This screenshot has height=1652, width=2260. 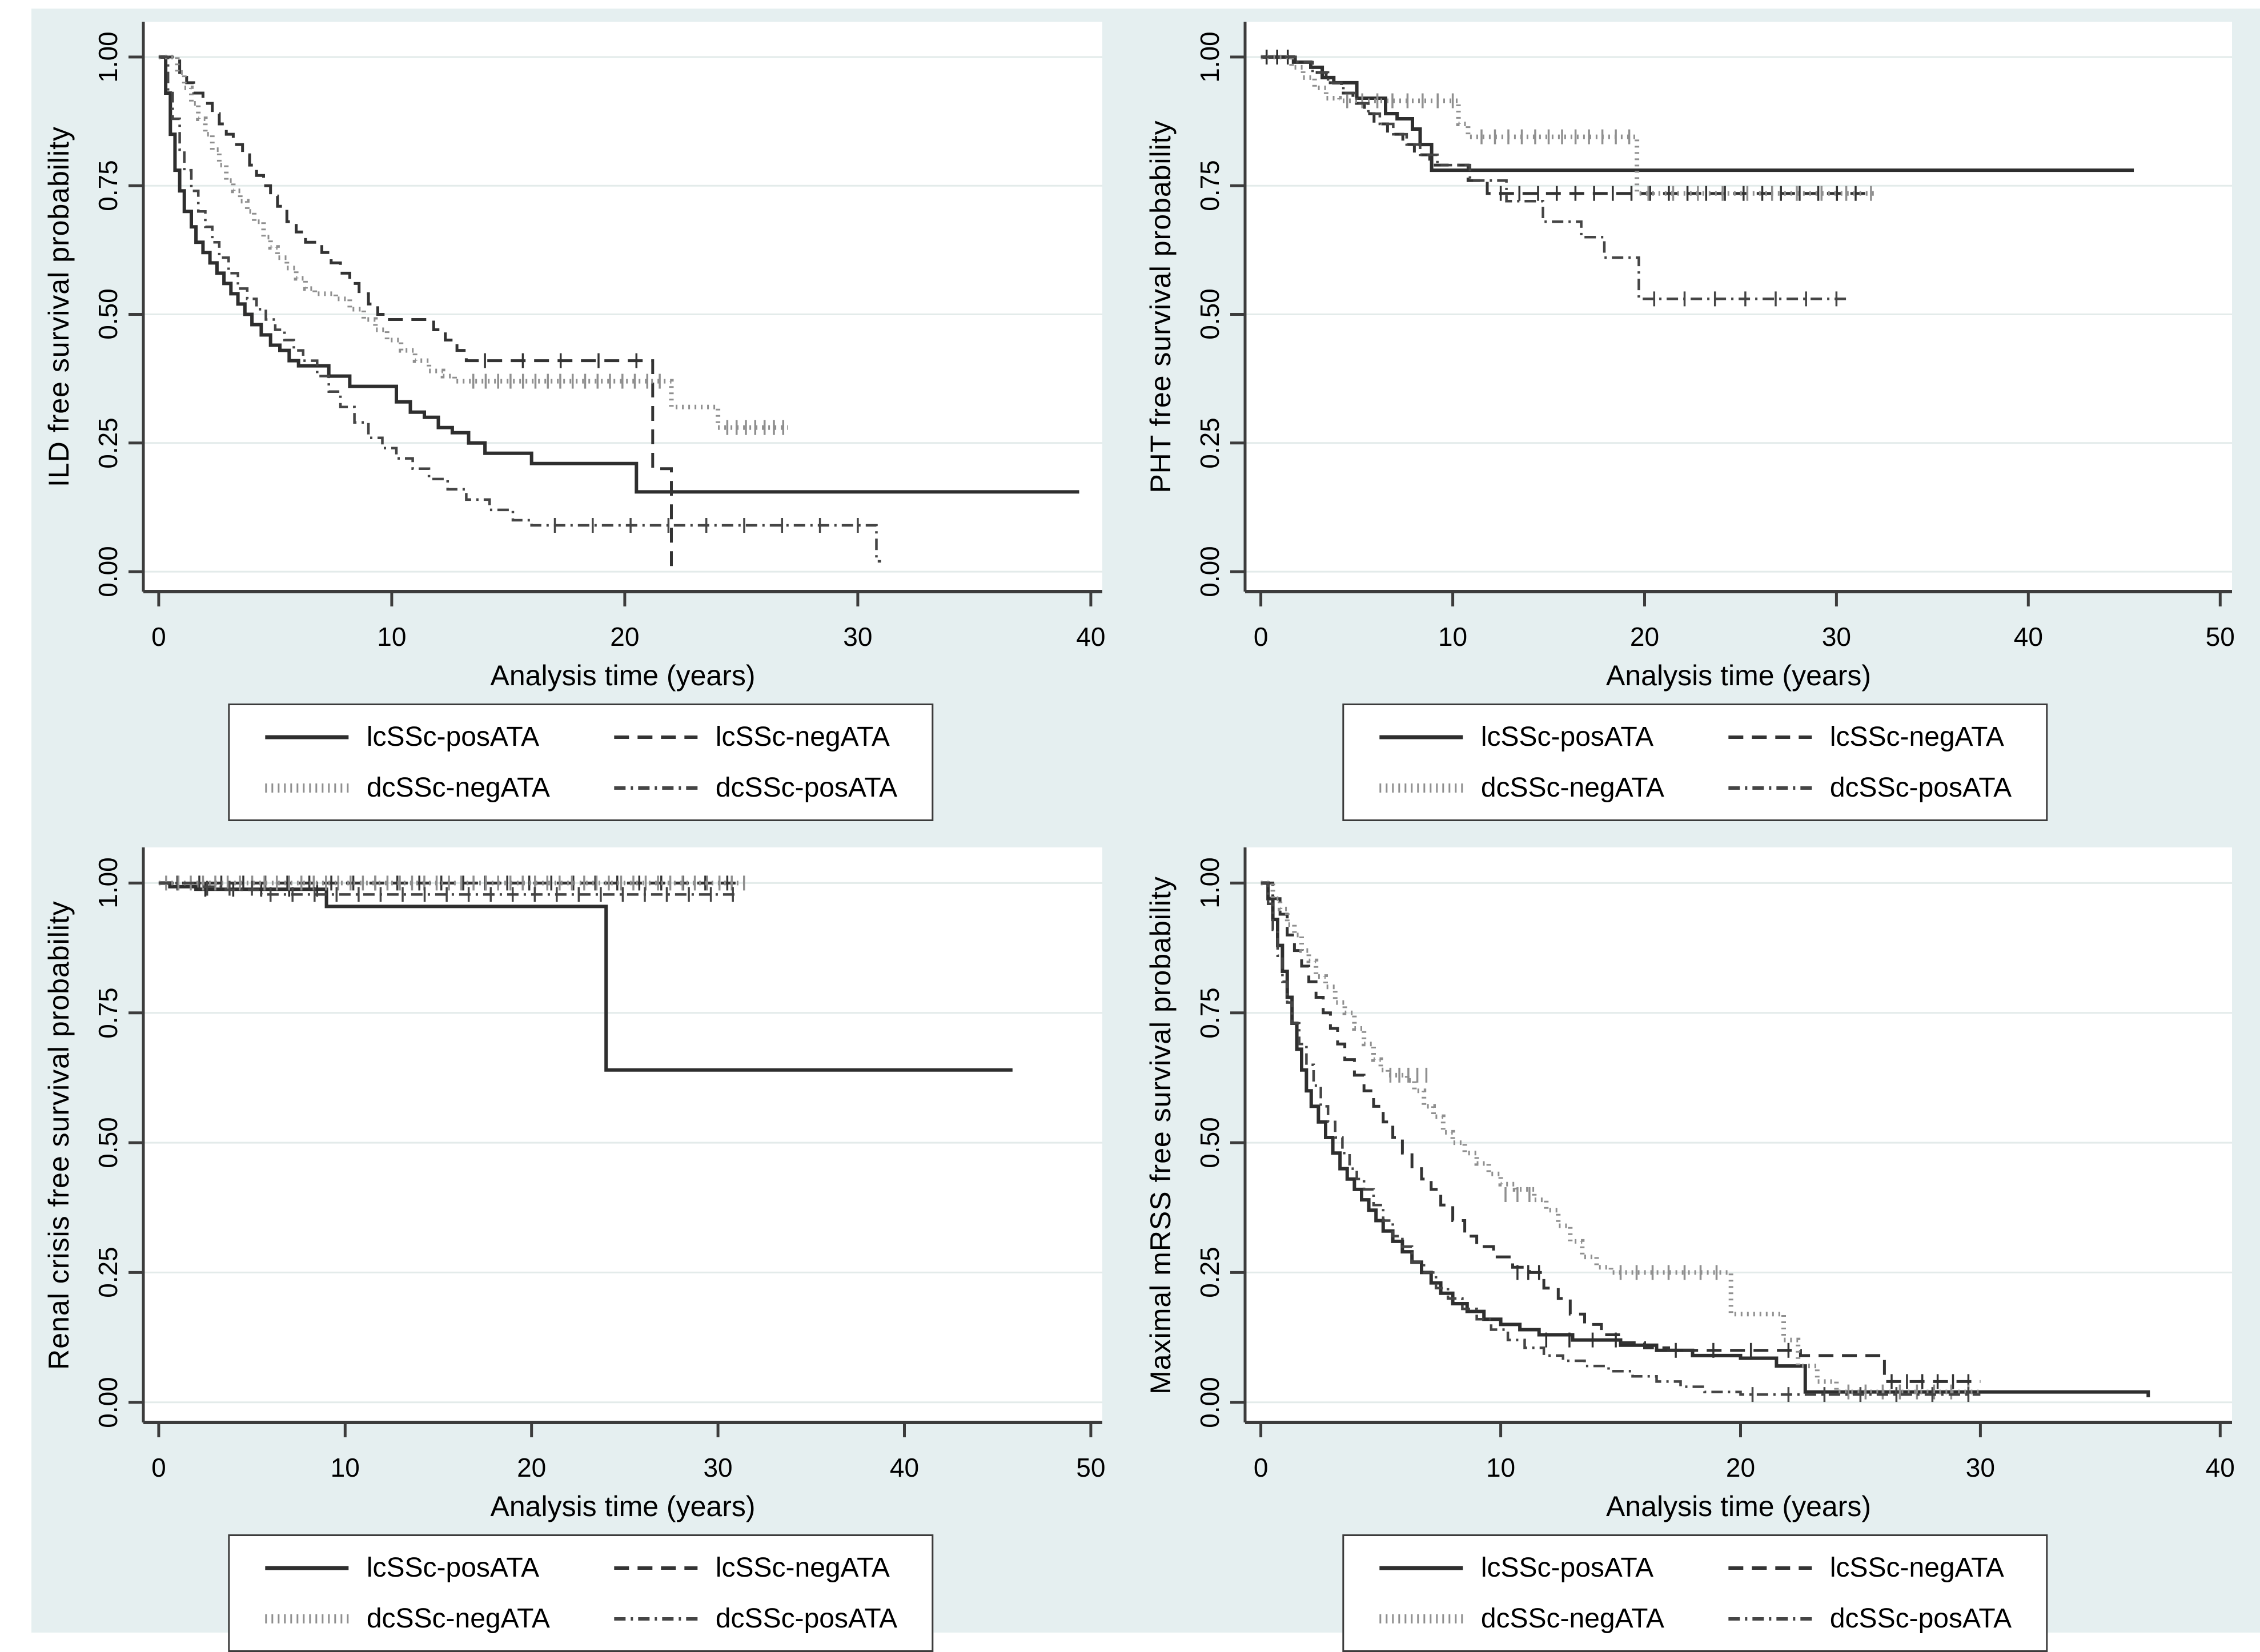 What do you see at coordinates (59, 1135) in the screenshot?
I see `y-axis-title: Renal crisis free survival probability` at bounding box center [59, 1135].